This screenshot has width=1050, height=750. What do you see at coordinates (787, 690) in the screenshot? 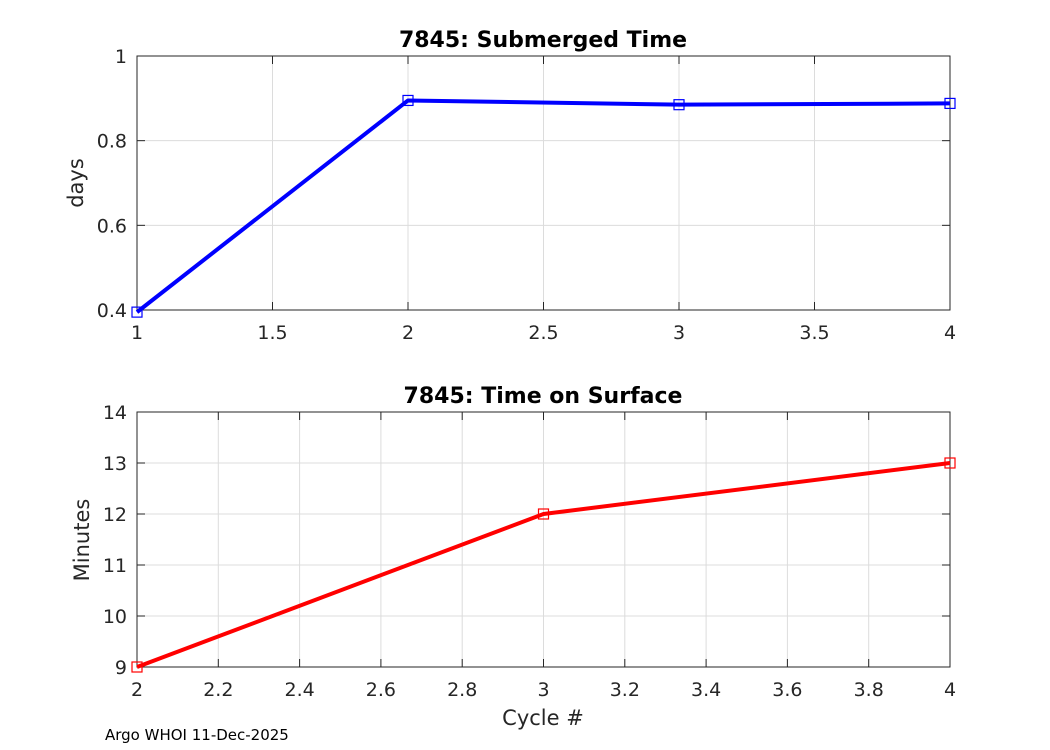
I see `surface-time-xtick-label: 3.6` at bounding box center [787, 690].